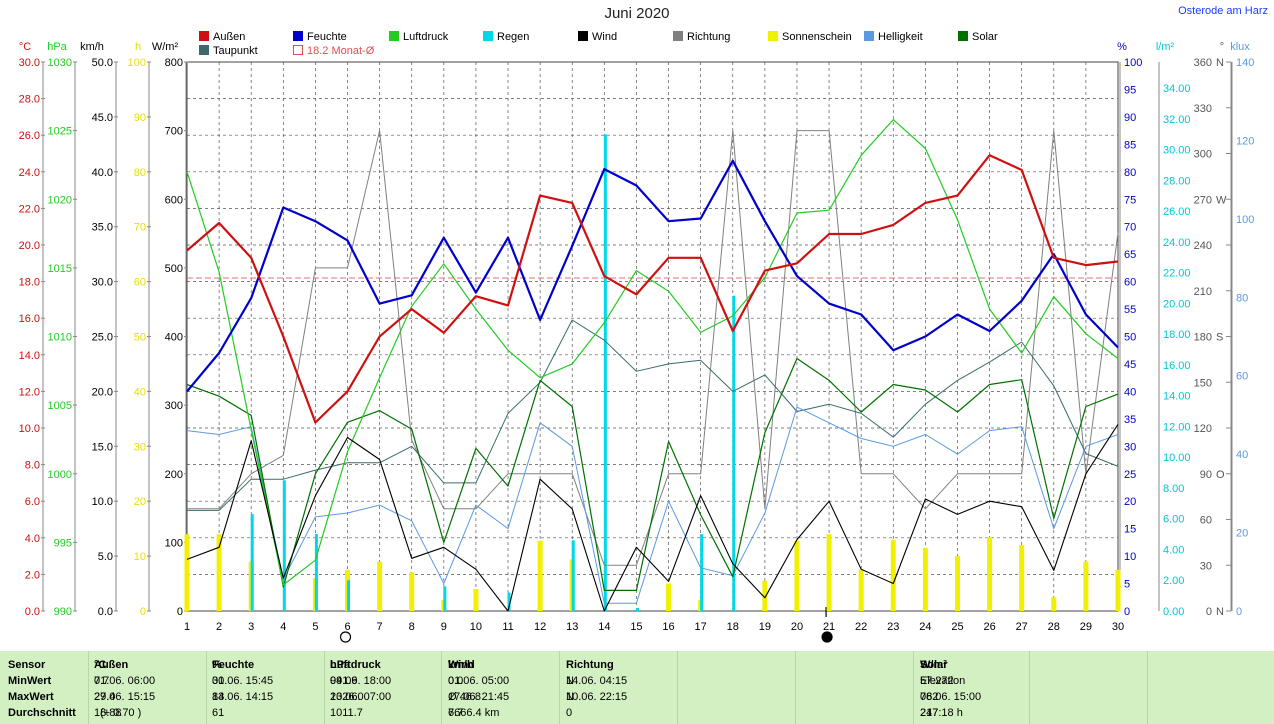 The width and height of the screenshot is (1274, 724). I want to click on humidity-tick-label: 90, so click(1130, 118).